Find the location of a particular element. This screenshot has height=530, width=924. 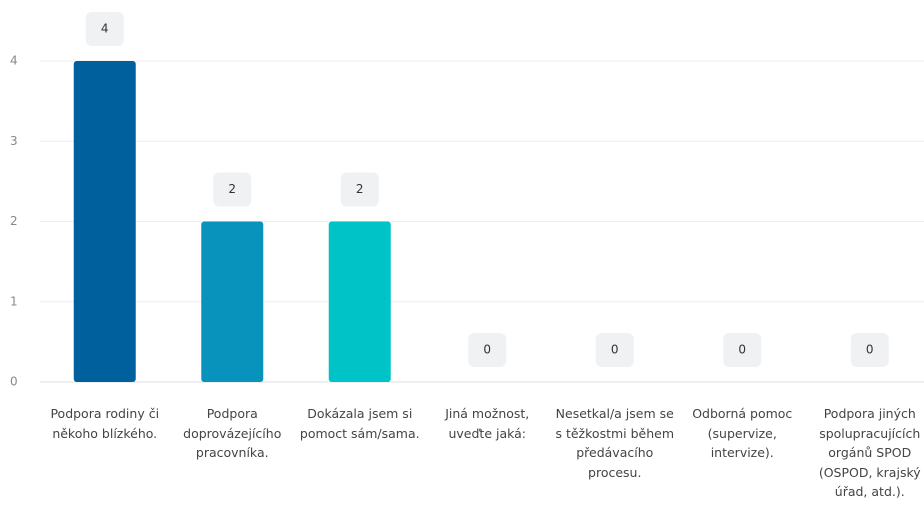

x-tick-label: Podpora rodiny či někoho blízkého. is located at coordinates (105, 423).